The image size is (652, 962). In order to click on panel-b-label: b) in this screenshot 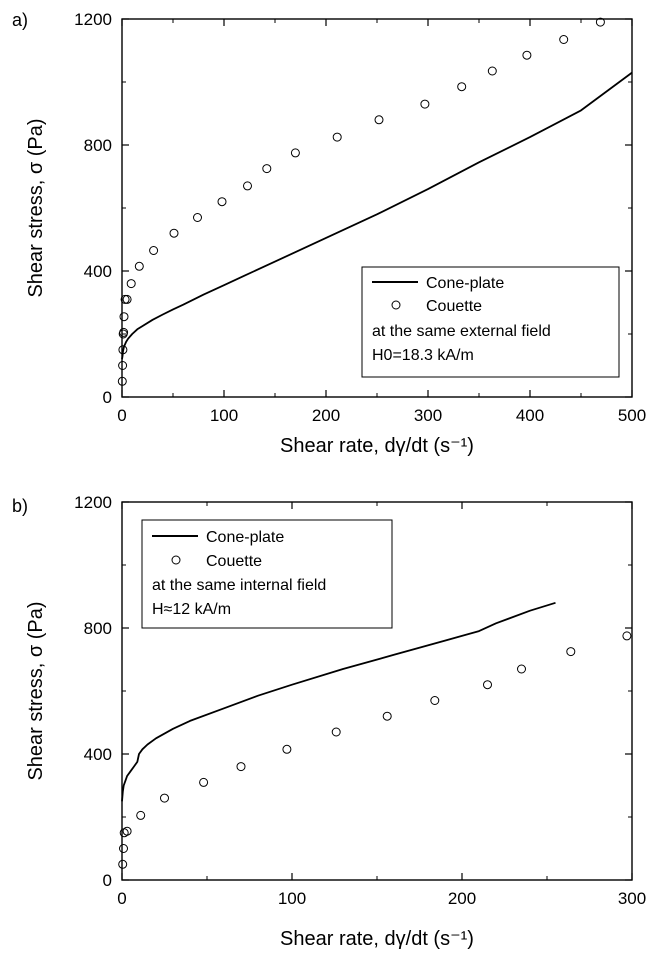, I will do `click(20, 506)`.